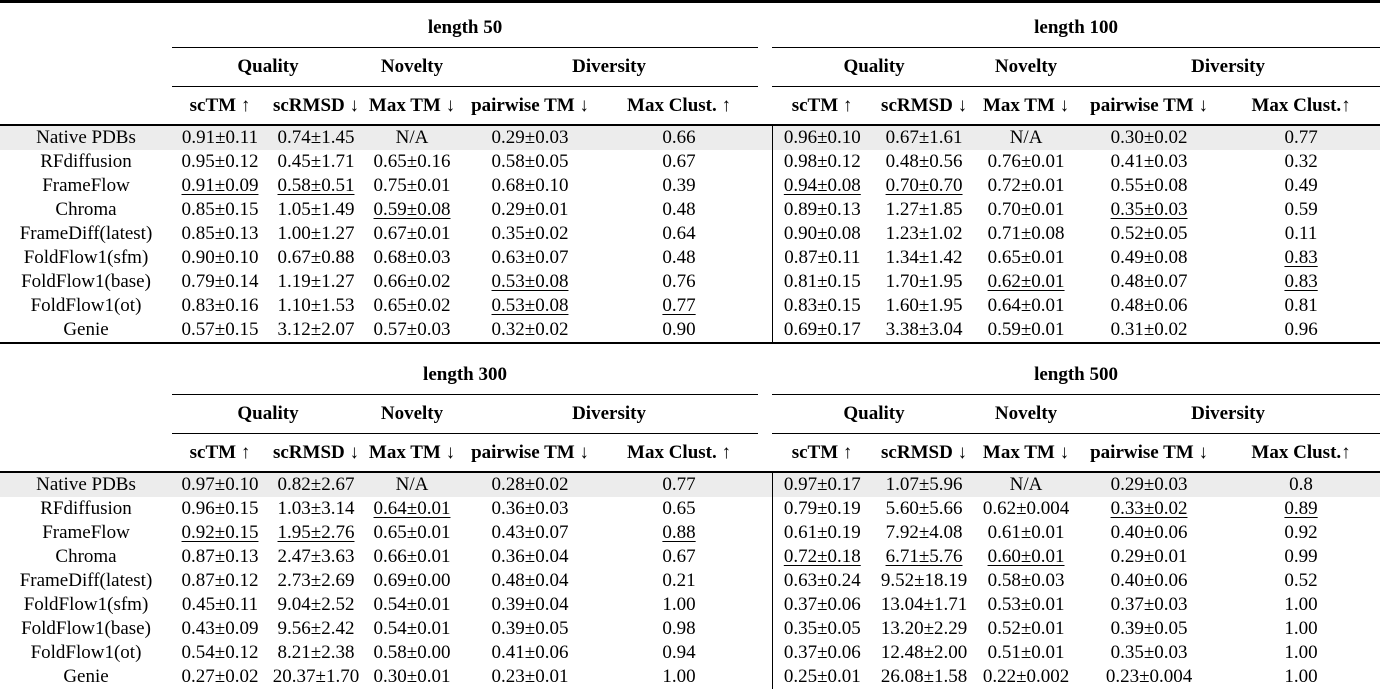 The width and height of the screenshot is (1380, 689). I want to click on metric-value-cell: 13.20±2.29, so click(924, 628).